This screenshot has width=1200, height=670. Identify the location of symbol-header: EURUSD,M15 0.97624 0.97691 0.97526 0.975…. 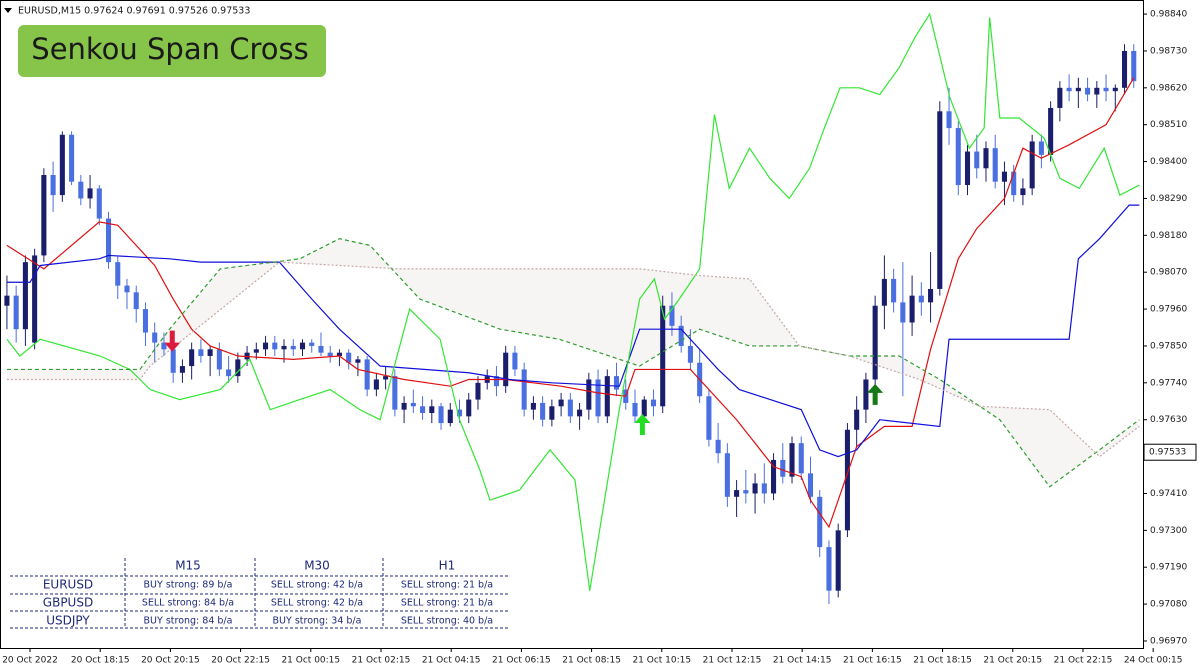
(134, 11).